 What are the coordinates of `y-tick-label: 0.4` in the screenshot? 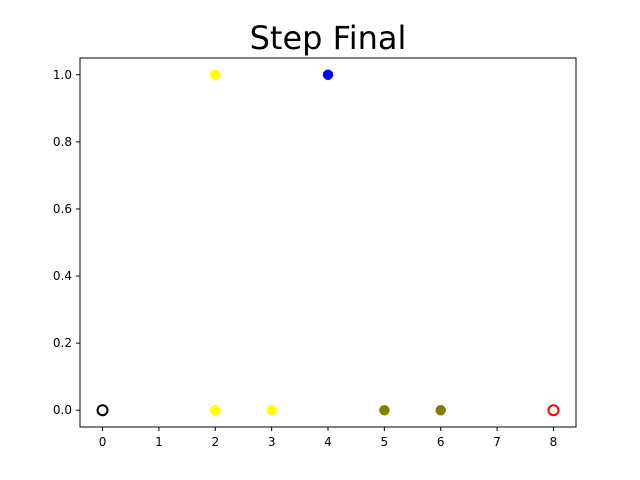 It's located at (62, 276).